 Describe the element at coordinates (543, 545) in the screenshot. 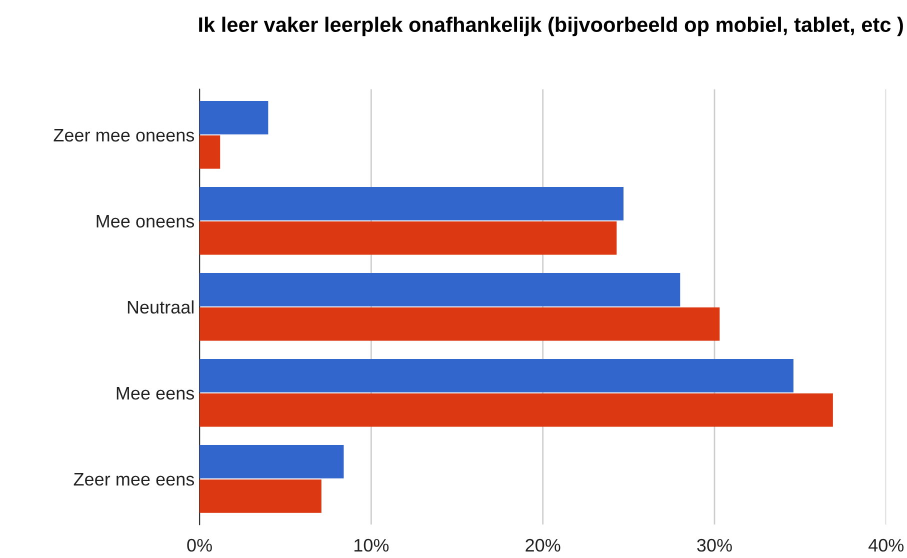

I see `x-tick-label: 20%` at that location.